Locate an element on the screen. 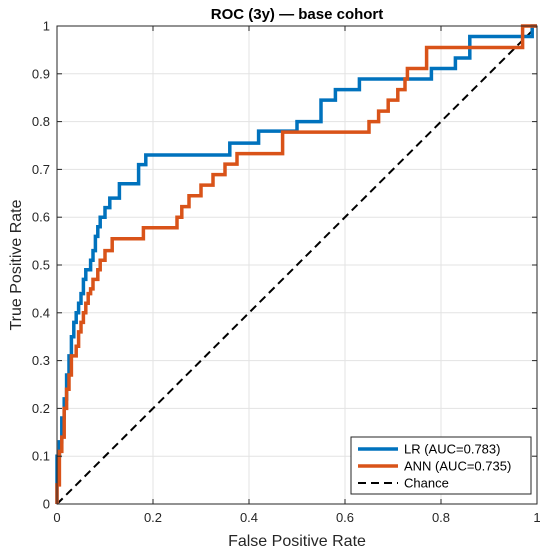  legend-label: LR (AUC=0.783) is located at coordinates (452, 449).